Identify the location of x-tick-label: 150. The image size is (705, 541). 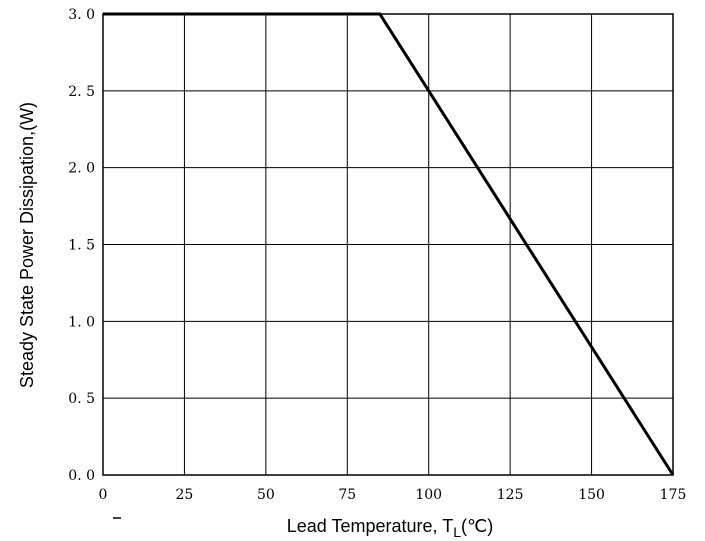
(591, 495).